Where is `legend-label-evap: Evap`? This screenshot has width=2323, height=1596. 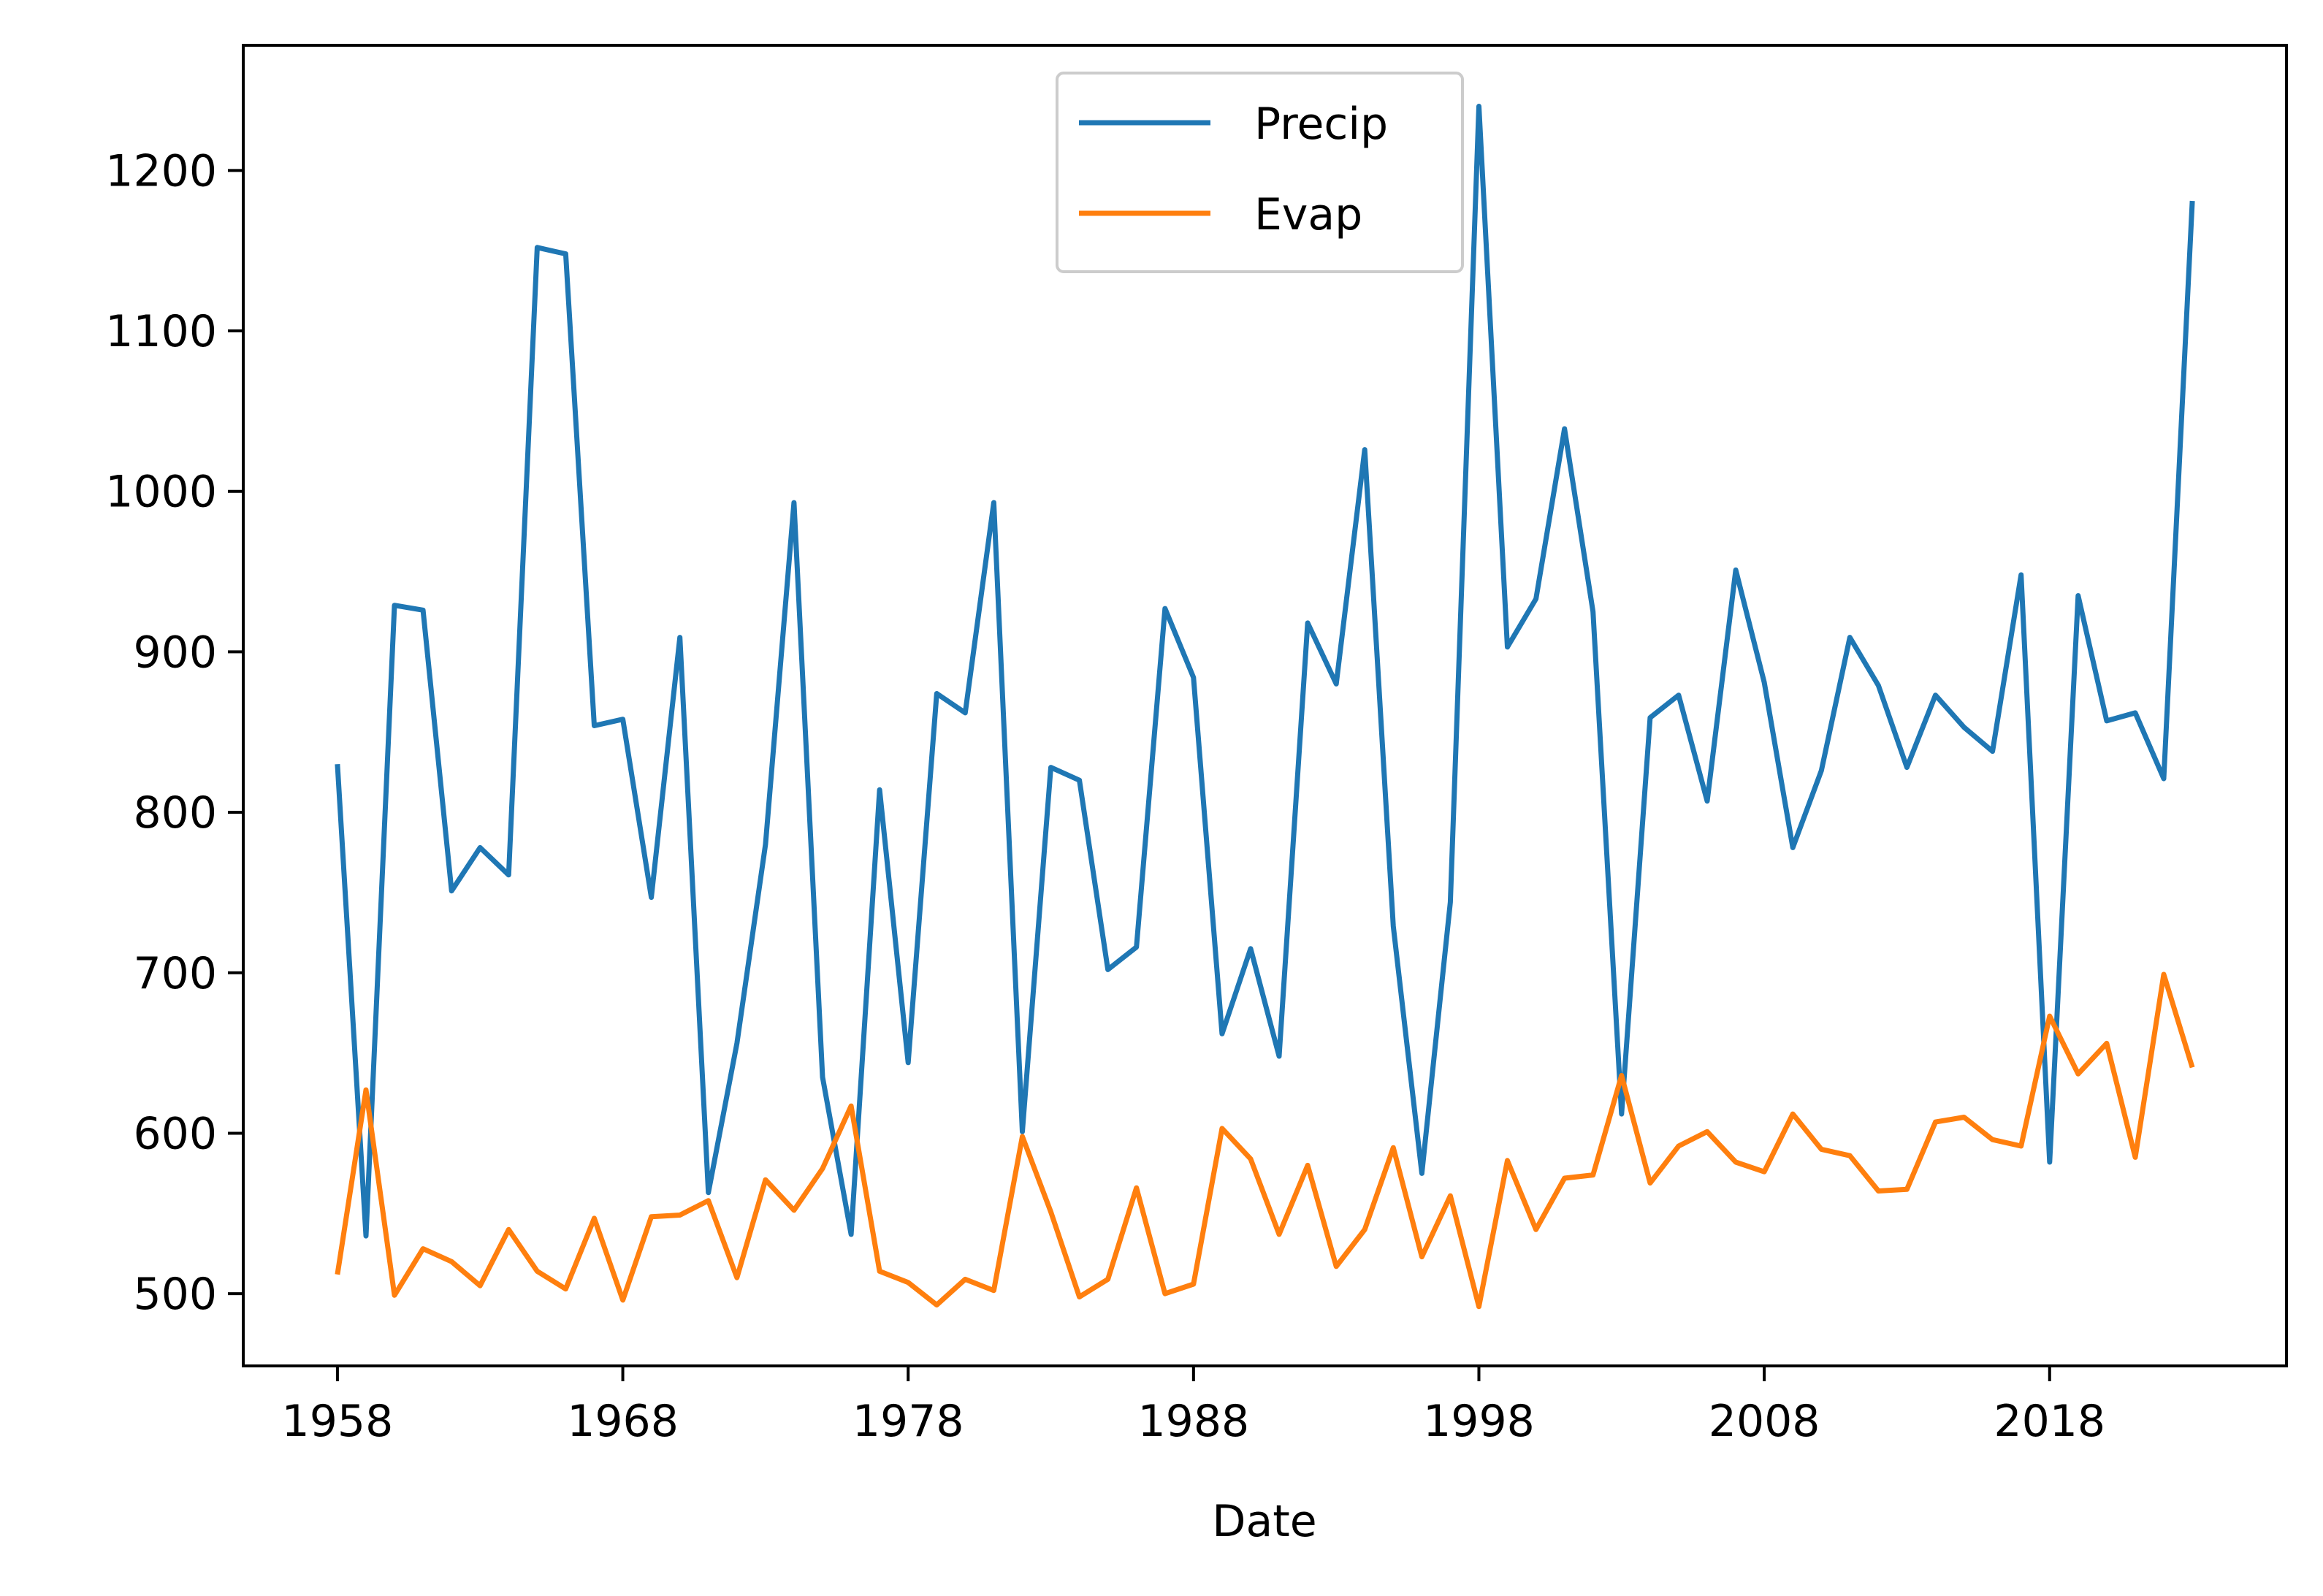
legend-label-evap: Evap is located at coordinates (1308, 214).